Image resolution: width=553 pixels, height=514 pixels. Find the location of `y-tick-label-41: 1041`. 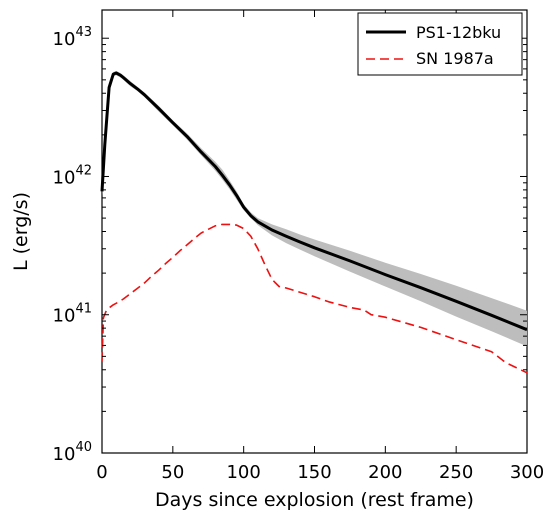

y-tick-label-41: 1041 is located at coordinates (72, 314).